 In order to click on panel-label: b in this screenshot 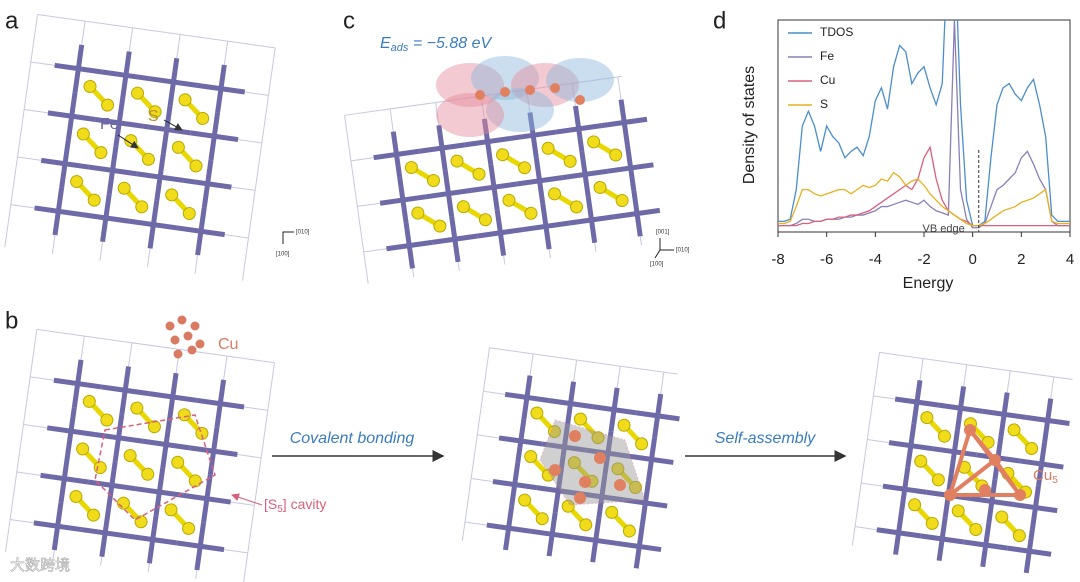, I will do `click(11, 320)`.